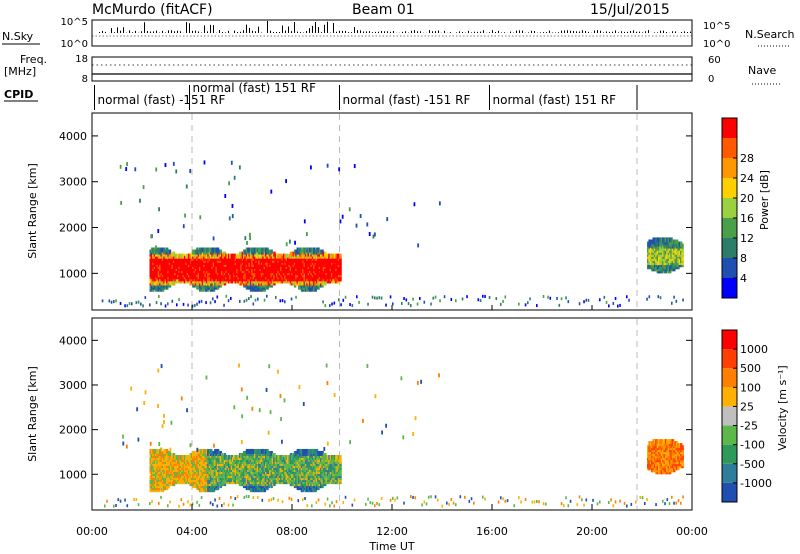 Image resolution: width=800 pixels, height=554 pixels. What do you see at coordinates (152, 10) in the screenshot?
I see `station-title: McMurdo (fitACF)` at bounding box center [152, 10].